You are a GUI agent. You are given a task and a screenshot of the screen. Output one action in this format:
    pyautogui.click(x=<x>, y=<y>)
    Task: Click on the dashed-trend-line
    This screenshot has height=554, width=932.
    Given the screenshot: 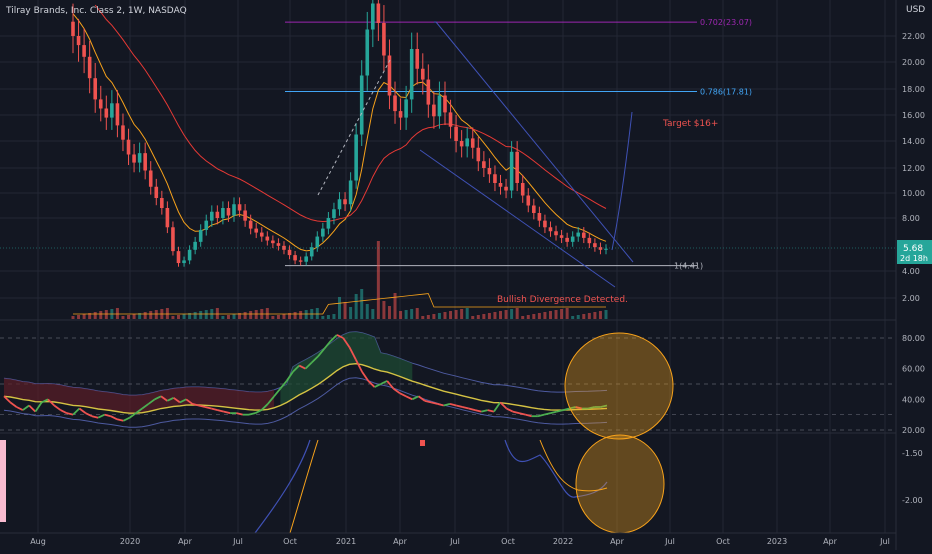 What is the action you would take?
    pyautogui.click(x=354, y=127)
    